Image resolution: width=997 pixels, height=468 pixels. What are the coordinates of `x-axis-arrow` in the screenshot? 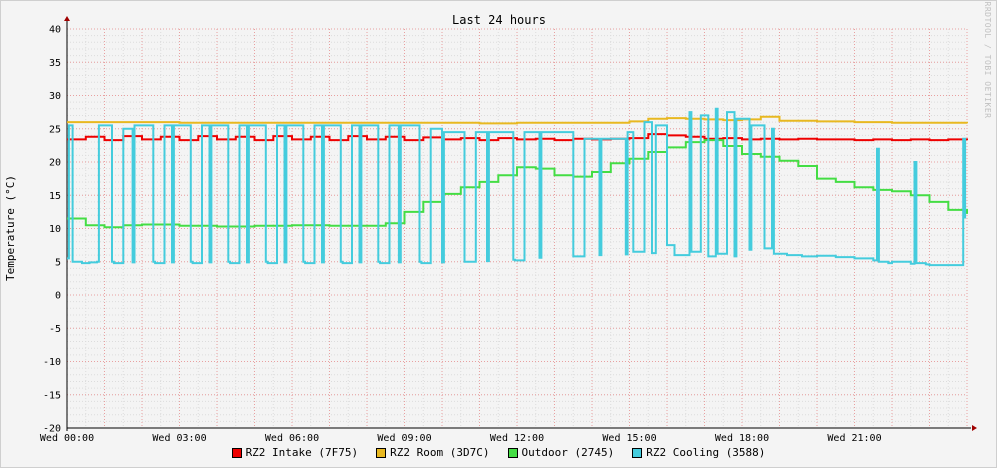 It's located at (974, 428).